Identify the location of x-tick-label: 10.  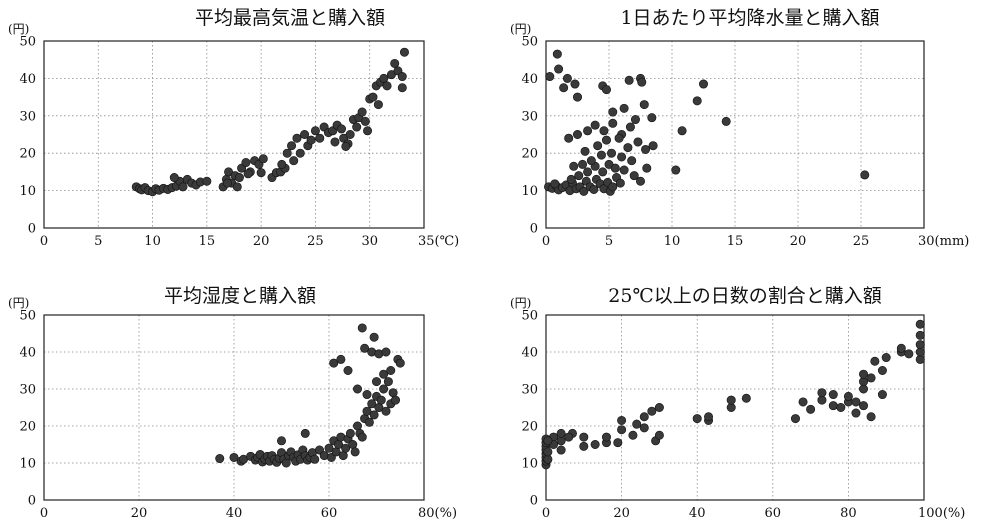
(152, 241).